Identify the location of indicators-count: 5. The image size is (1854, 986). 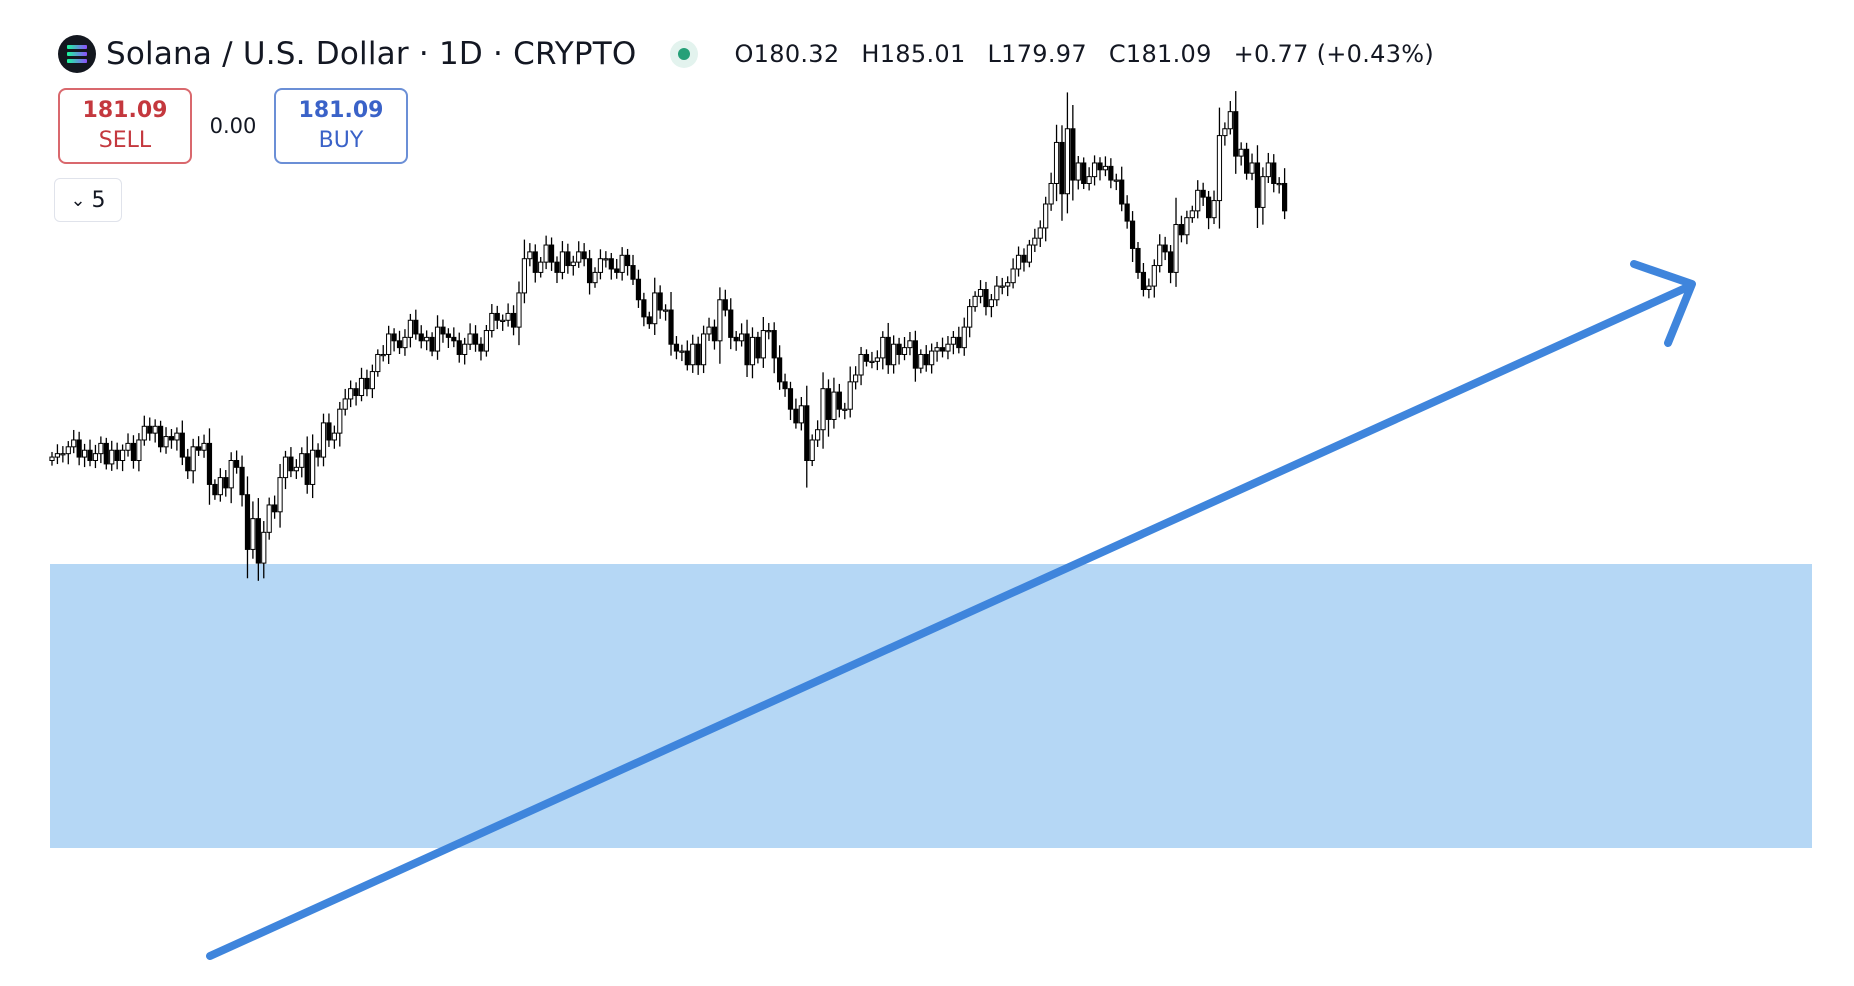
(98, 200).